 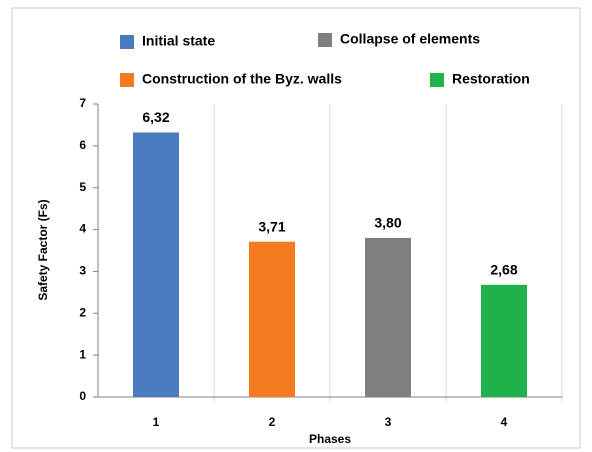 I want to click on x-axis-label: Phases, so click(x=330, y=439).